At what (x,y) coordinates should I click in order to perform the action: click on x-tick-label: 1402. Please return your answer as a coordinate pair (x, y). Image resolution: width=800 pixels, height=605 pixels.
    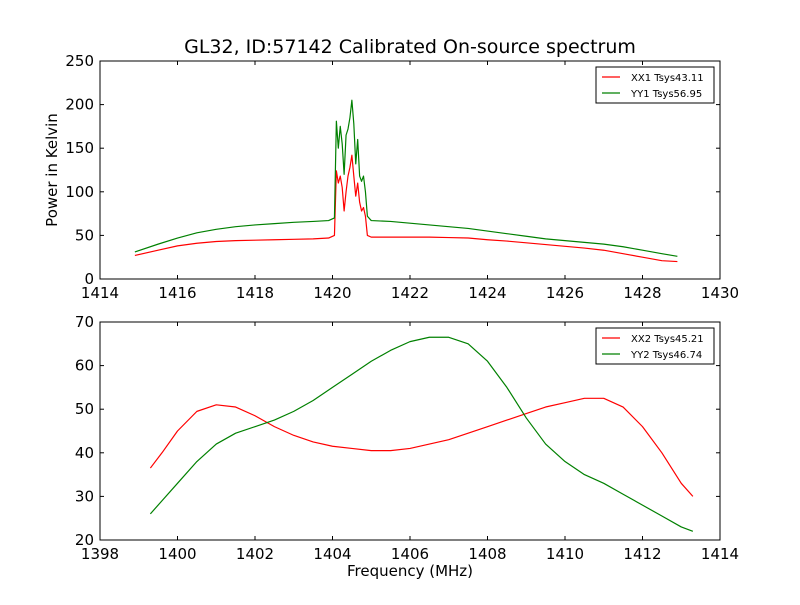
    Looking at the image, I should click on (255, 554).